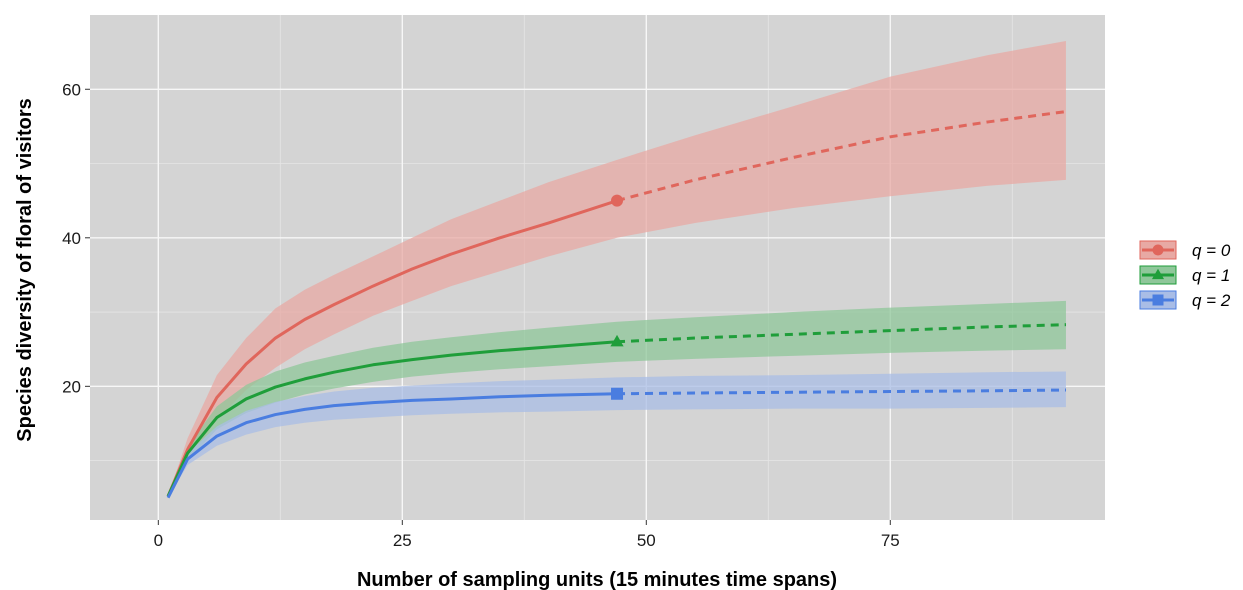 This screenshot has height=590, width=1243. Describe the element at coordinates (527, 535) in the screenshot. I see `x-axis-ticks: 0 25 50 75` at that location.